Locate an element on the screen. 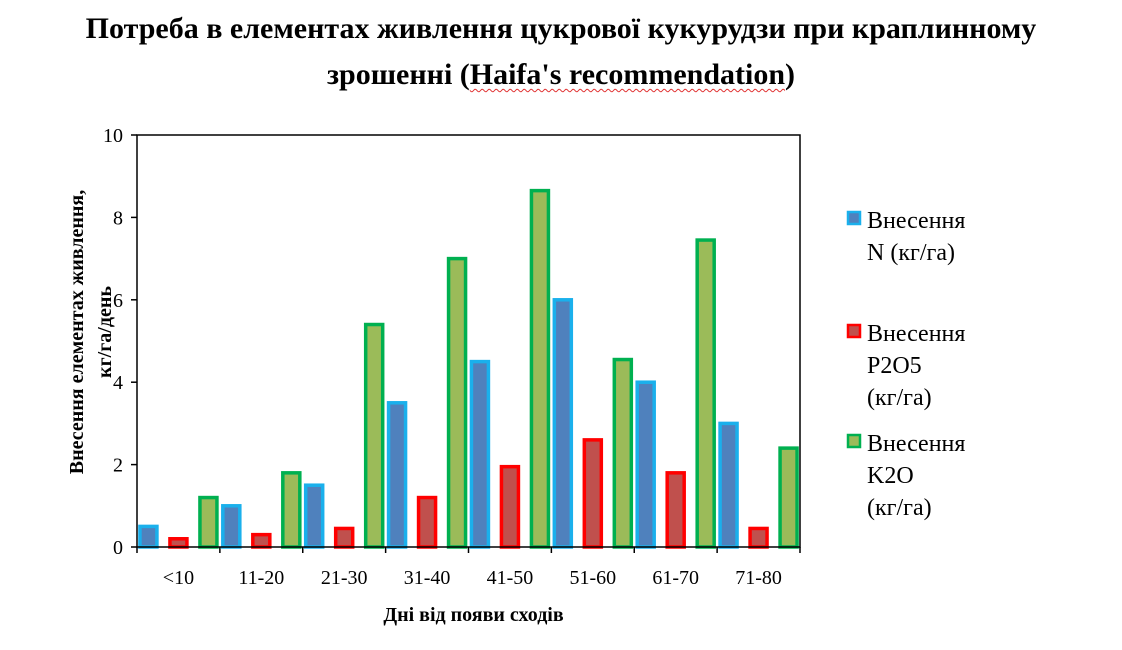 Image resolution: width=1122 pixels, height=650 pixels. y-tick-label: 6 is located at coordinates (118, 301).